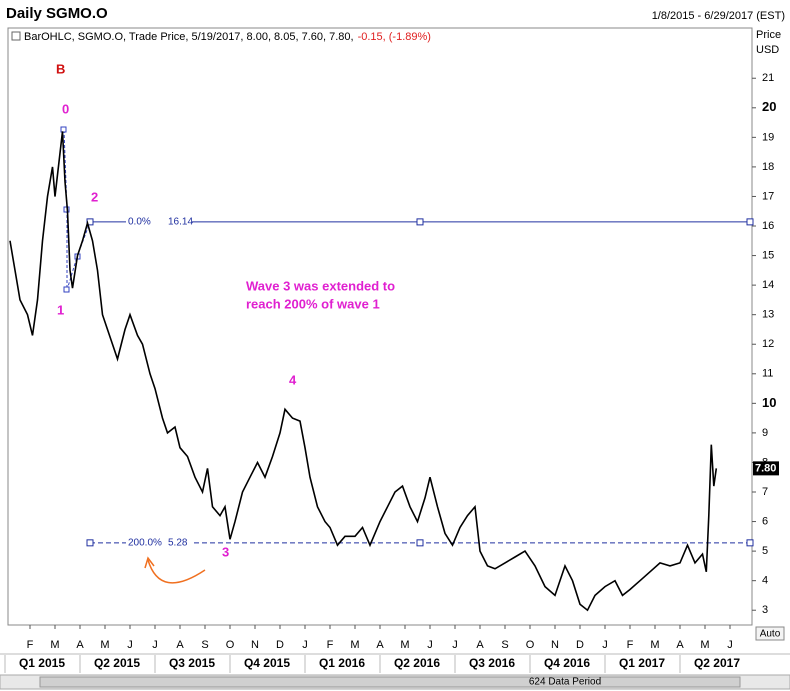  I want to click on y-tick-label: 4, so click(765, 581).